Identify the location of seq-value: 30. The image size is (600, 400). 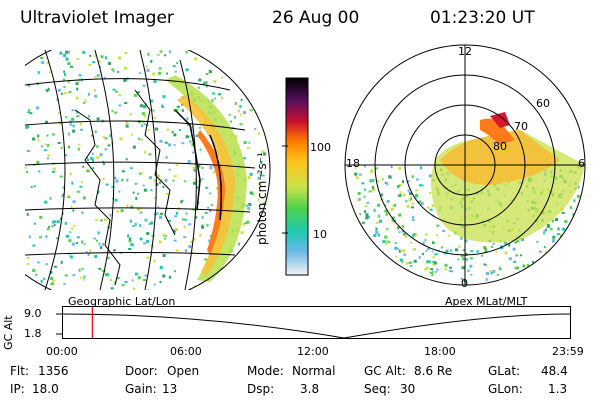
(408, 389).